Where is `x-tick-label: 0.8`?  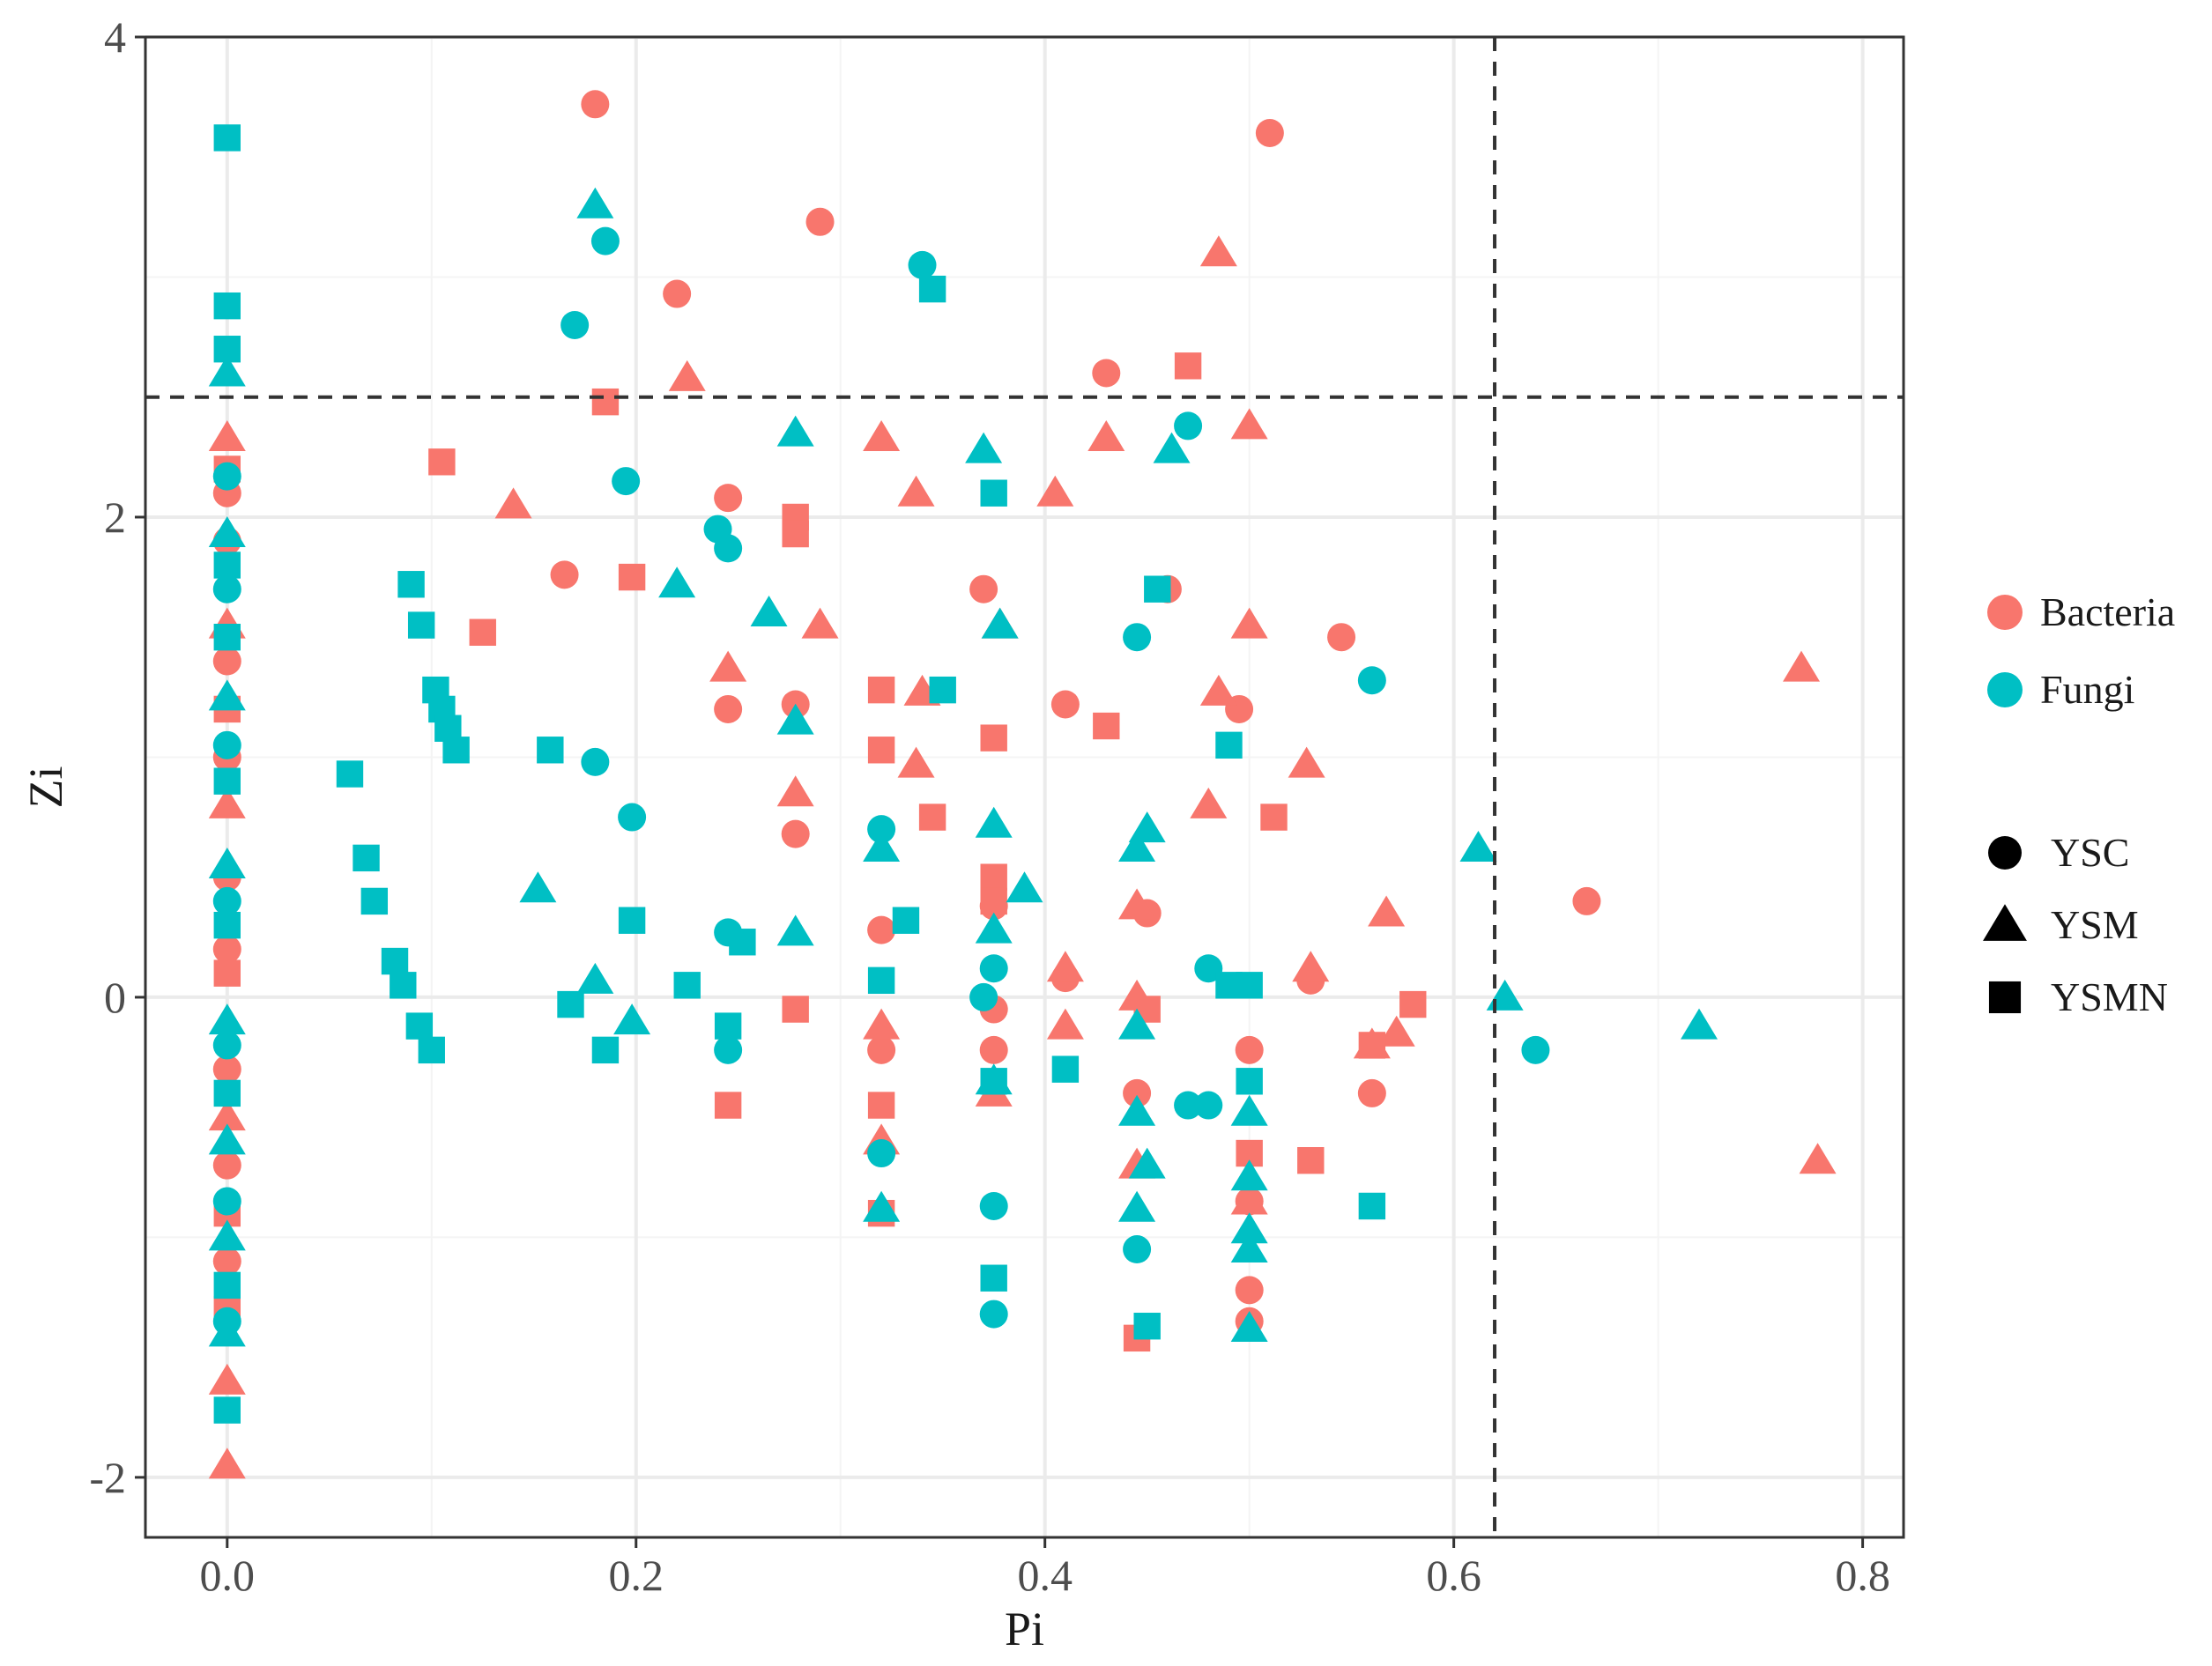
x-tick-label: 0.8 is located at coordinates (1863, 1576).